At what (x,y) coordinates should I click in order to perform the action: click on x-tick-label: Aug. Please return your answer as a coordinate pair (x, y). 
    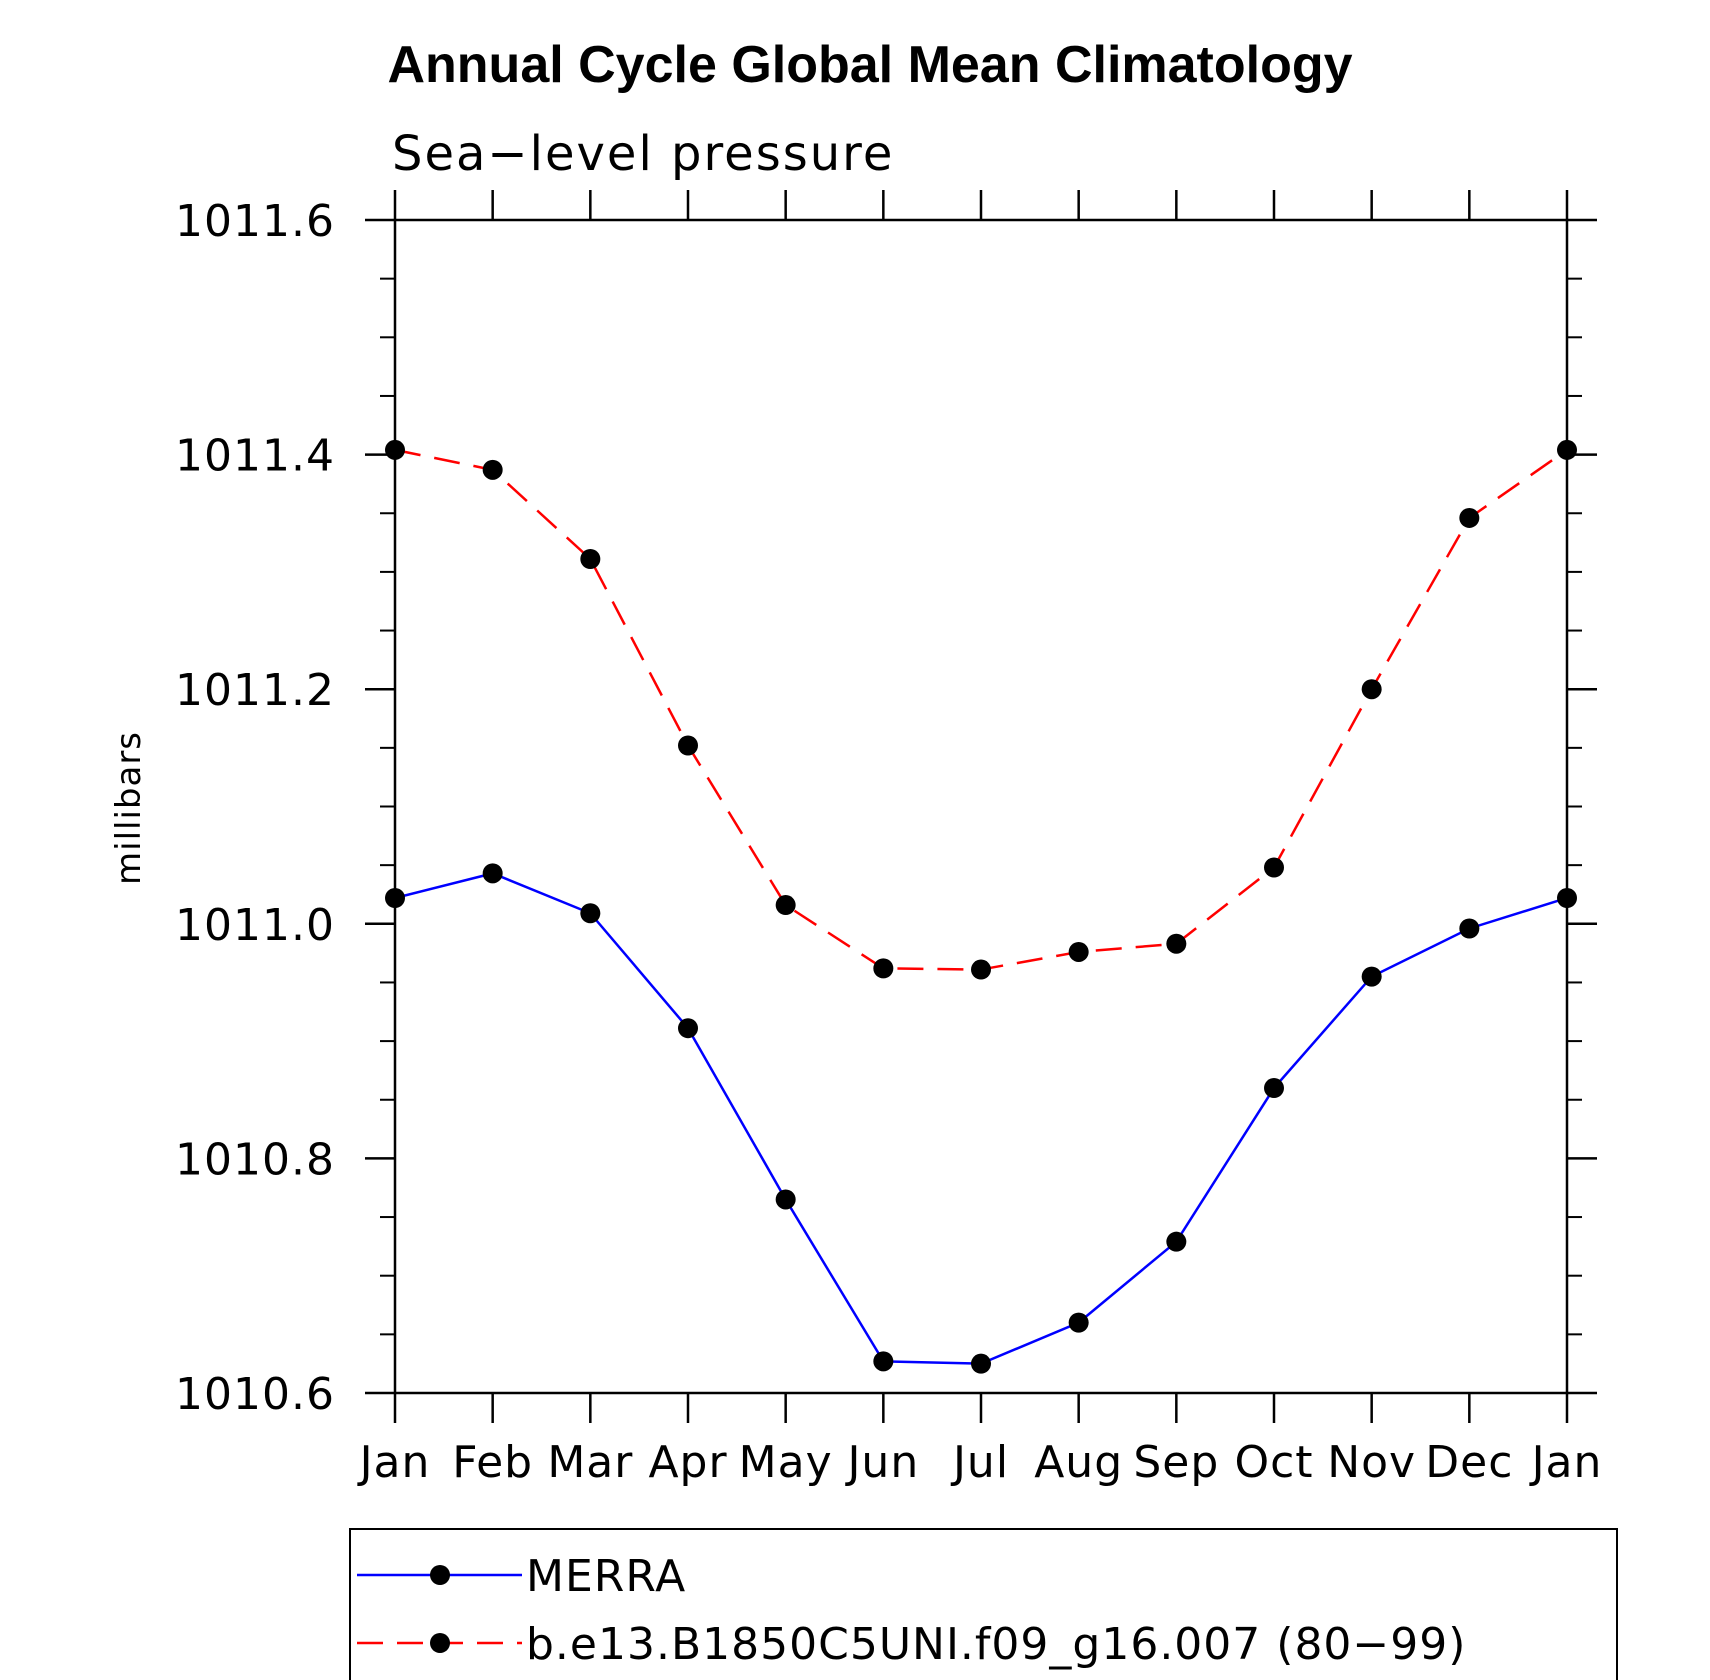
    Looking at the image, I should click on (1078, 1462).